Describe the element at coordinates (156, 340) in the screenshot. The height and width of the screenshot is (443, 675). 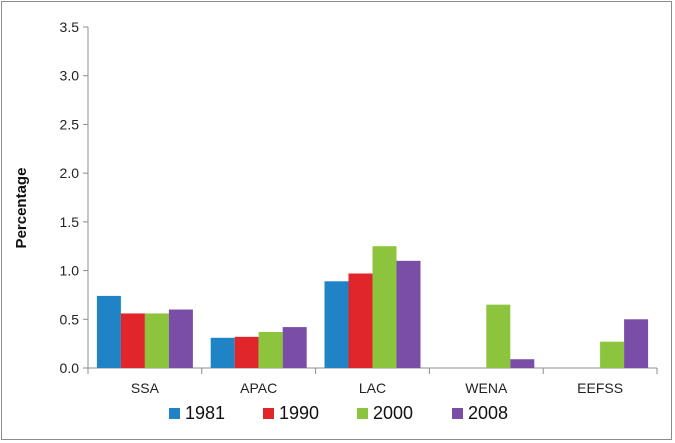
I see `bar-2000-SSA` at that location.